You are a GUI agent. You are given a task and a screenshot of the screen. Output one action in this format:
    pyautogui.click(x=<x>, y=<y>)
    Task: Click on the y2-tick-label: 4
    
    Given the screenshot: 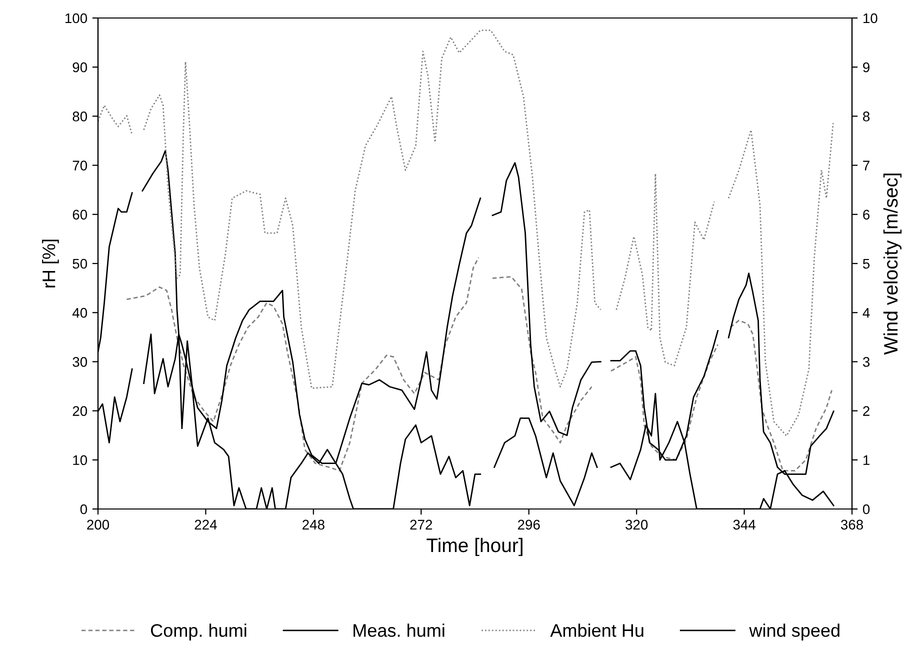 What is the action you would take?
    pyautogui.click(x=866, y=313)
    